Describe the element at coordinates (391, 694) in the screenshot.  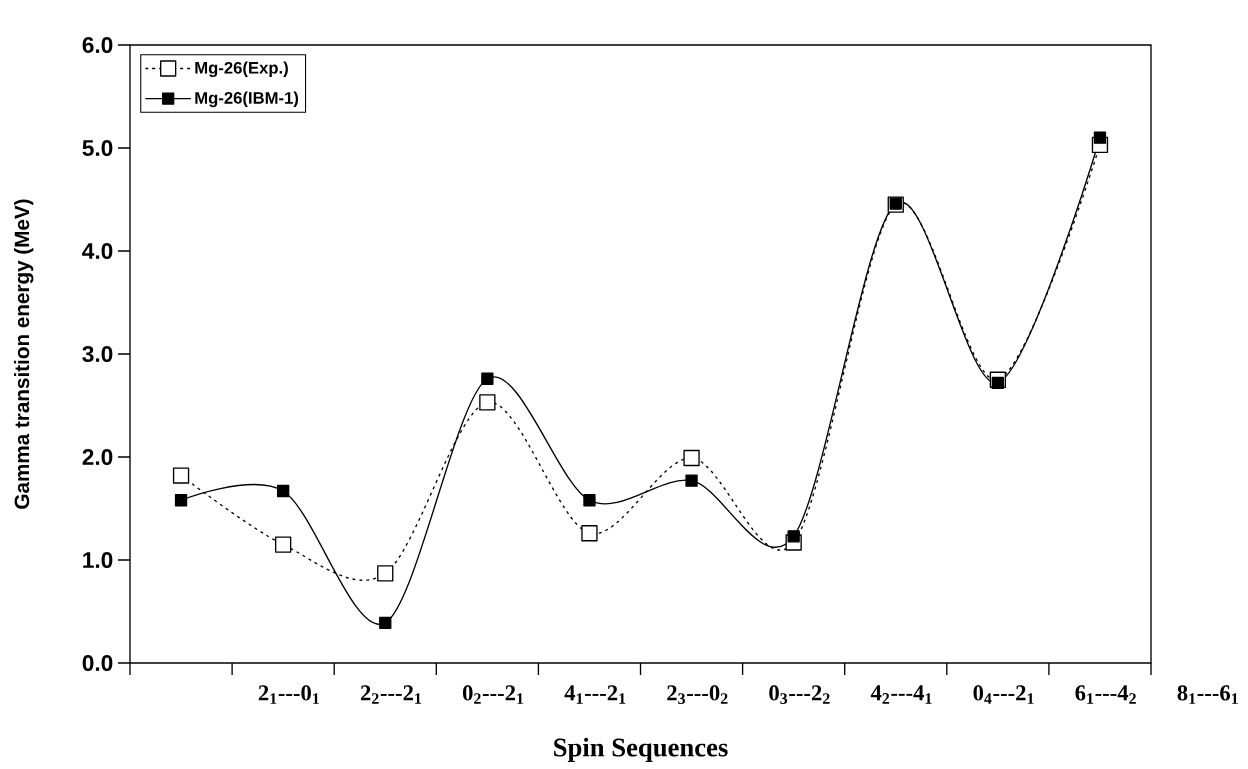
I see `x-tick-label: 2$_{2}$---2$_{1}$` at that location.